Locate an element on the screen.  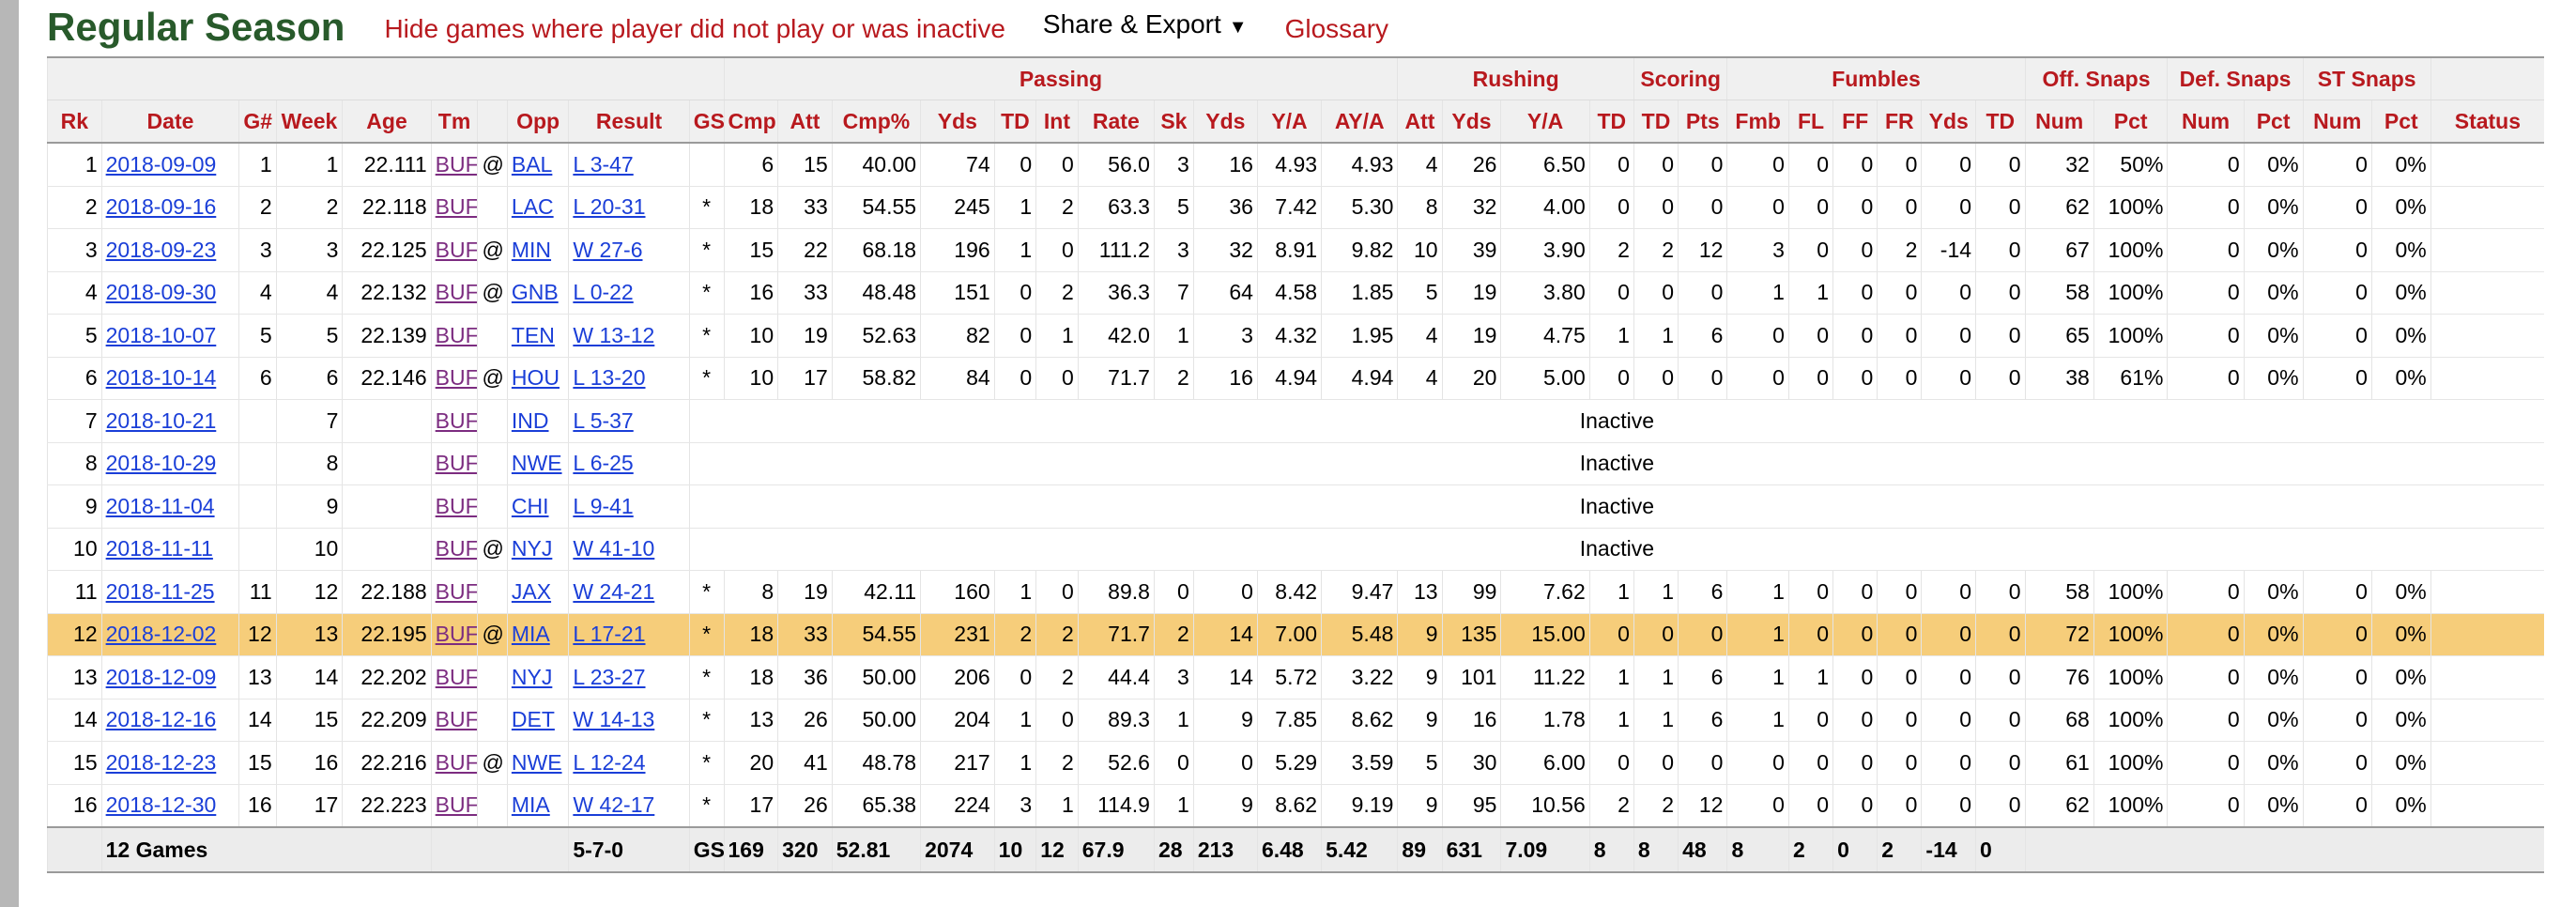
date-link: 2018-12-23 is located at coordinates (161, 762).